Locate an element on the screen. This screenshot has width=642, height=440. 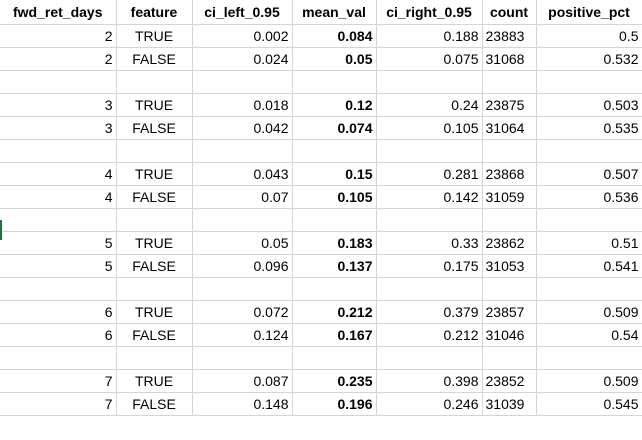
cell-mean-val: 0.196 is located at coordinates (334, 404).